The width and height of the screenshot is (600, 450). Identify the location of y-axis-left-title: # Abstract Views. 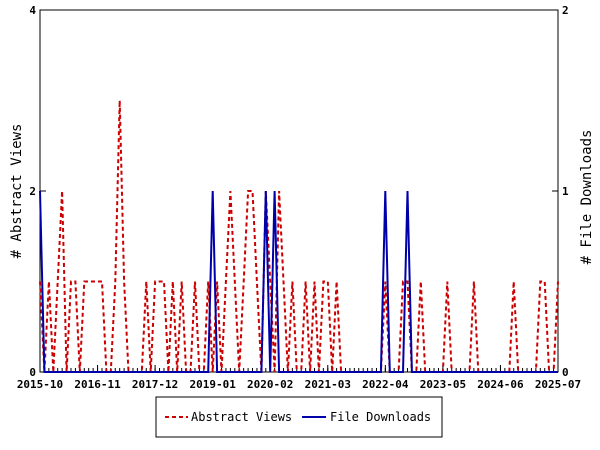
(17, 191).